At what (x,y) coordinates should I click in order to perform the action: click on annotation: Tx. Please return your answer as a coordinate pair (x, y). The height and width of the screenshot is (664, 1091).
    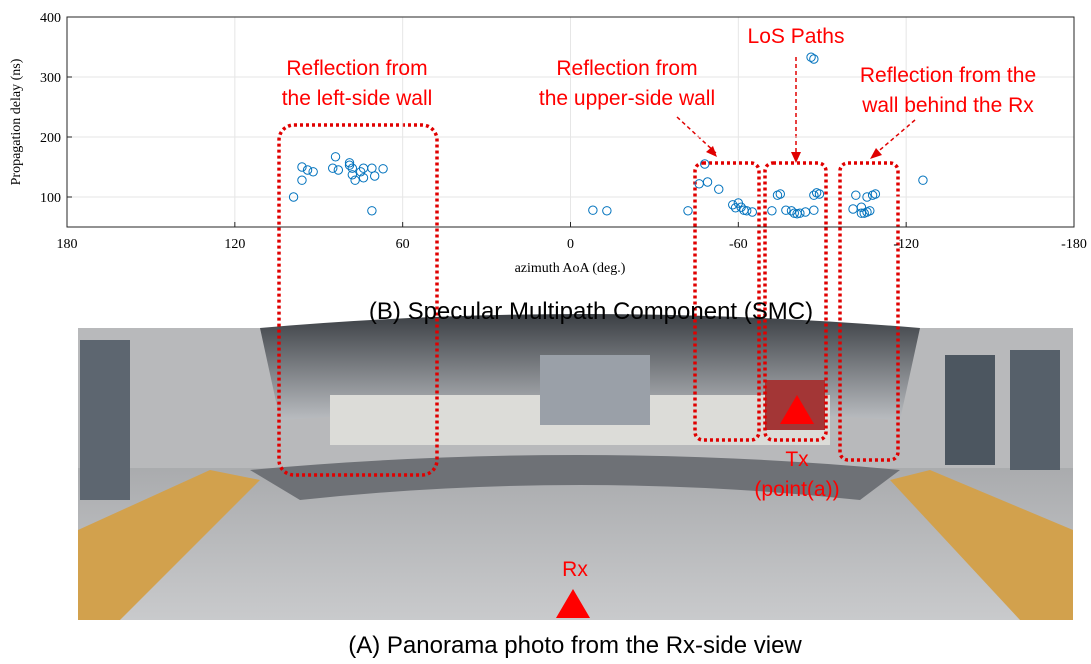
    Looking at the image, I should click on (797, 459).